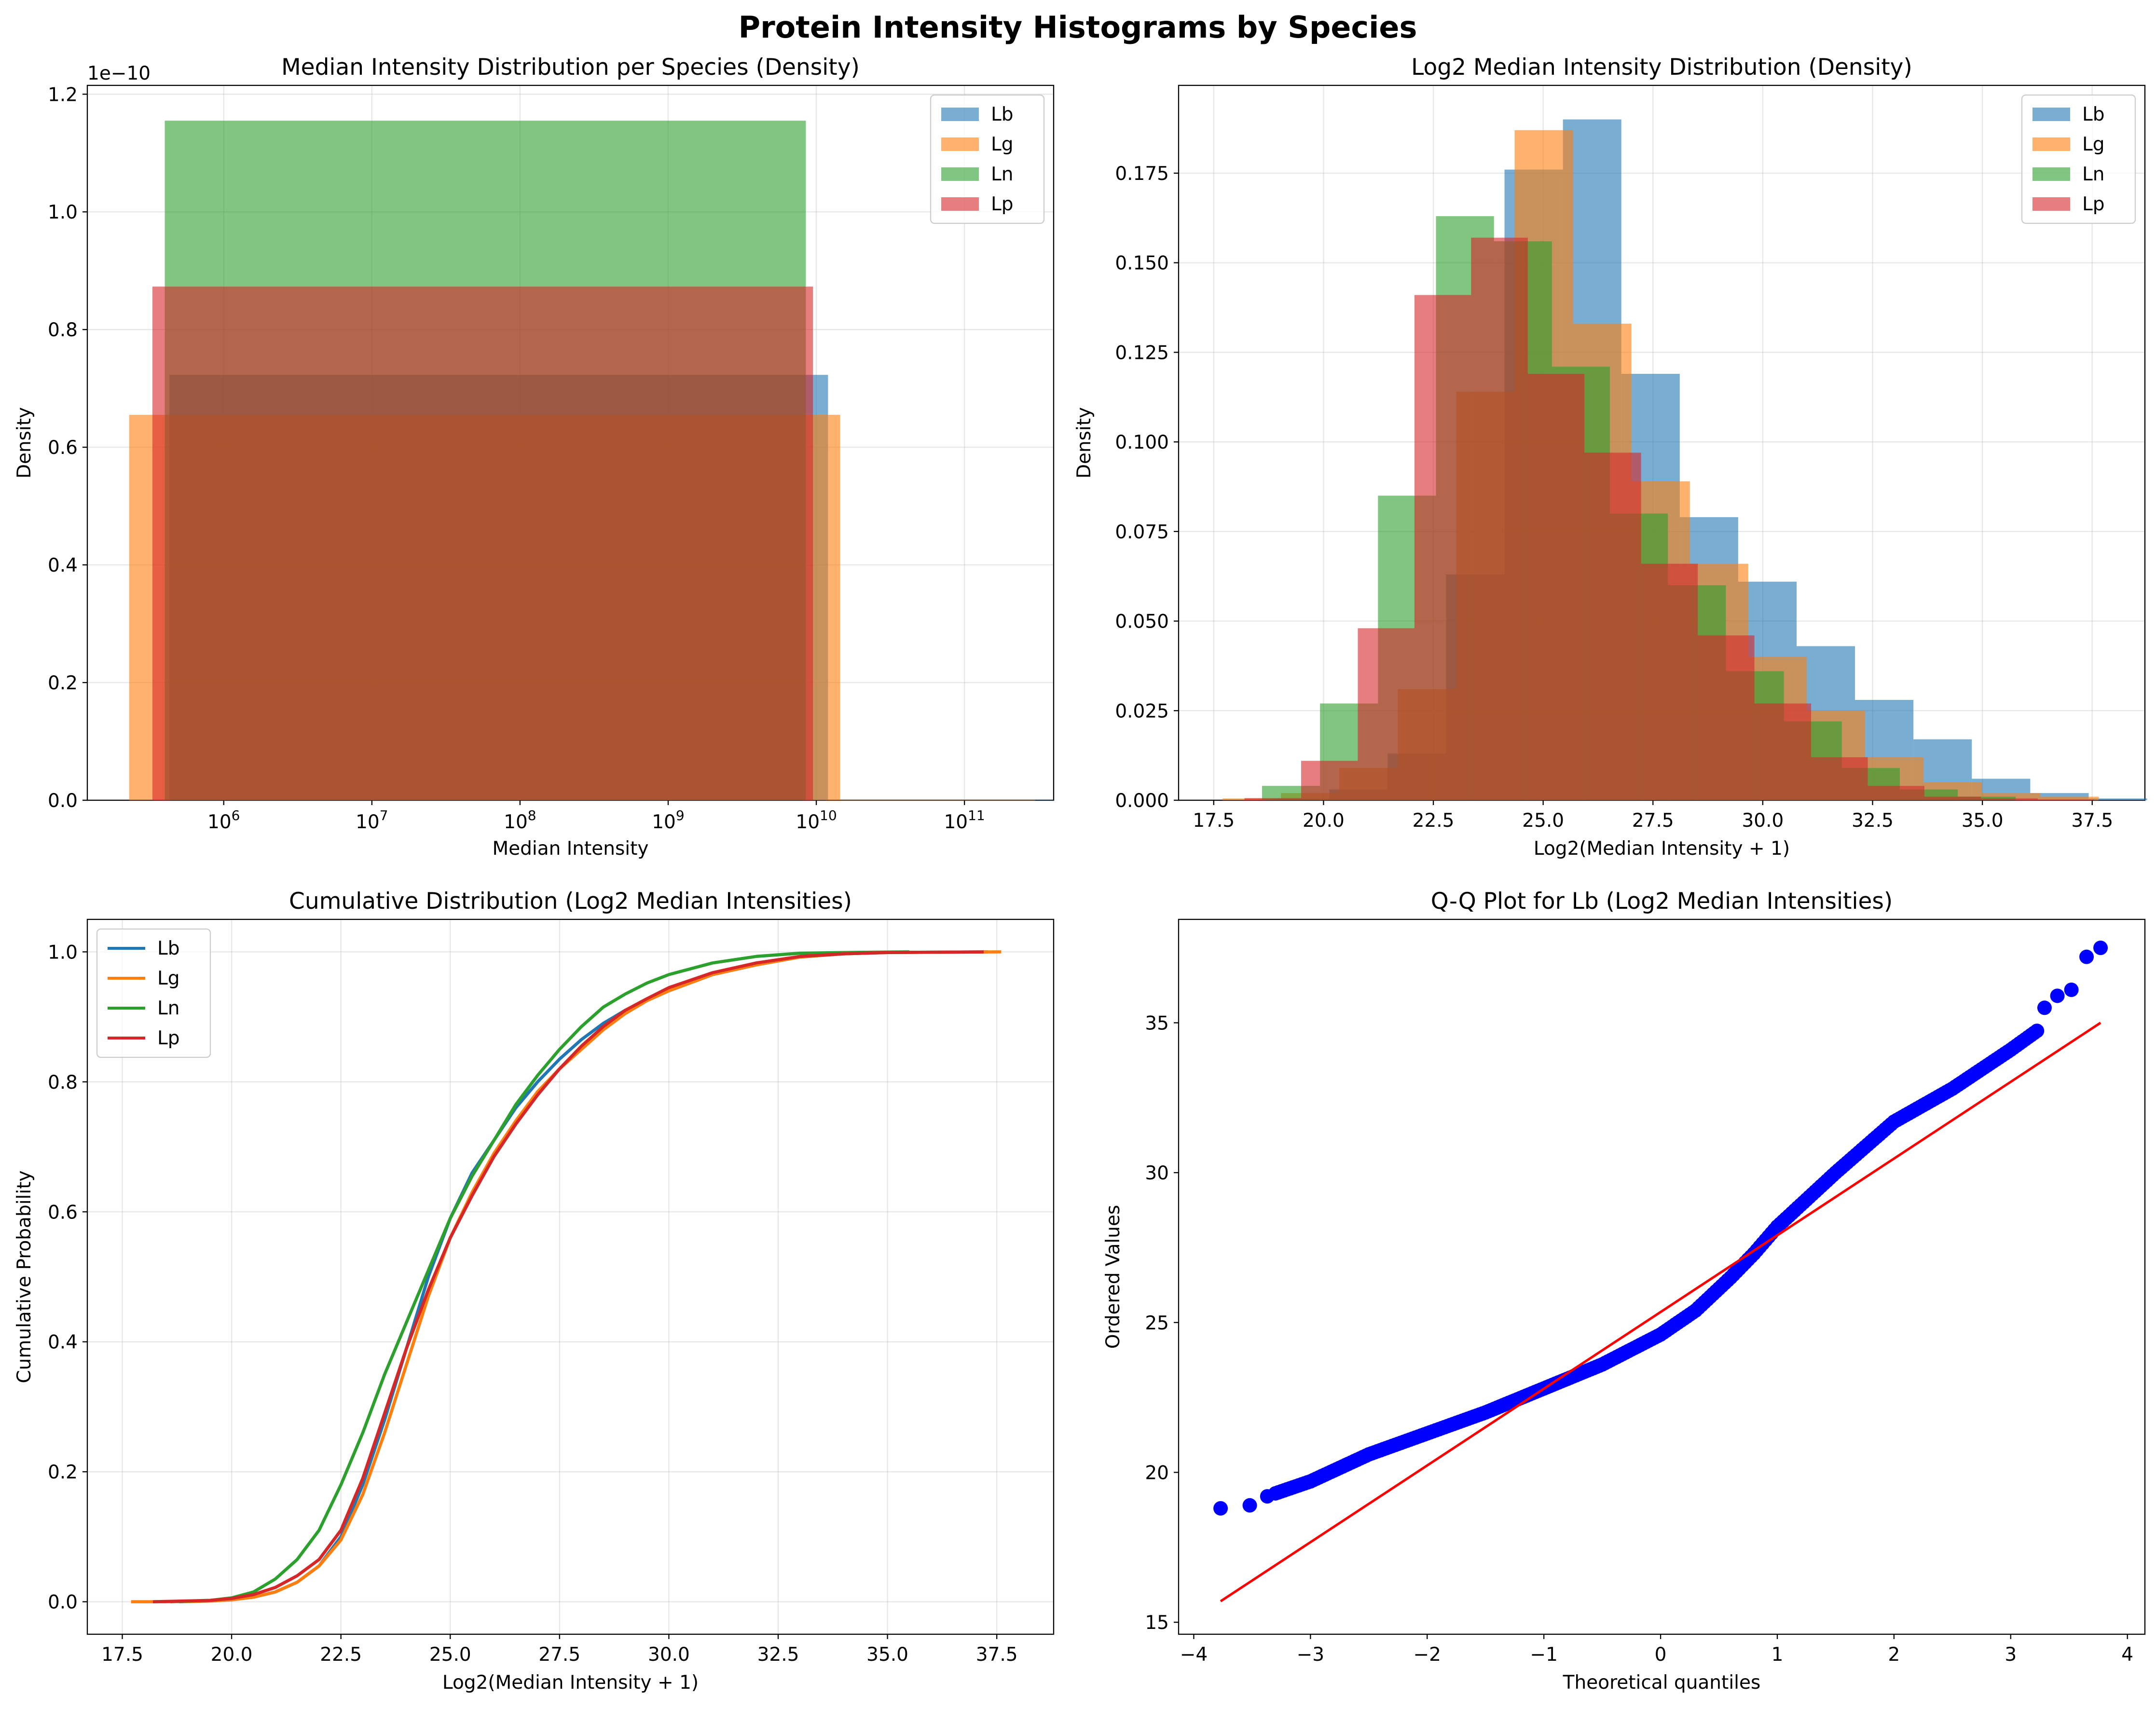  I want to click on p1-ytick-label: 0.8, so click(63, 330).